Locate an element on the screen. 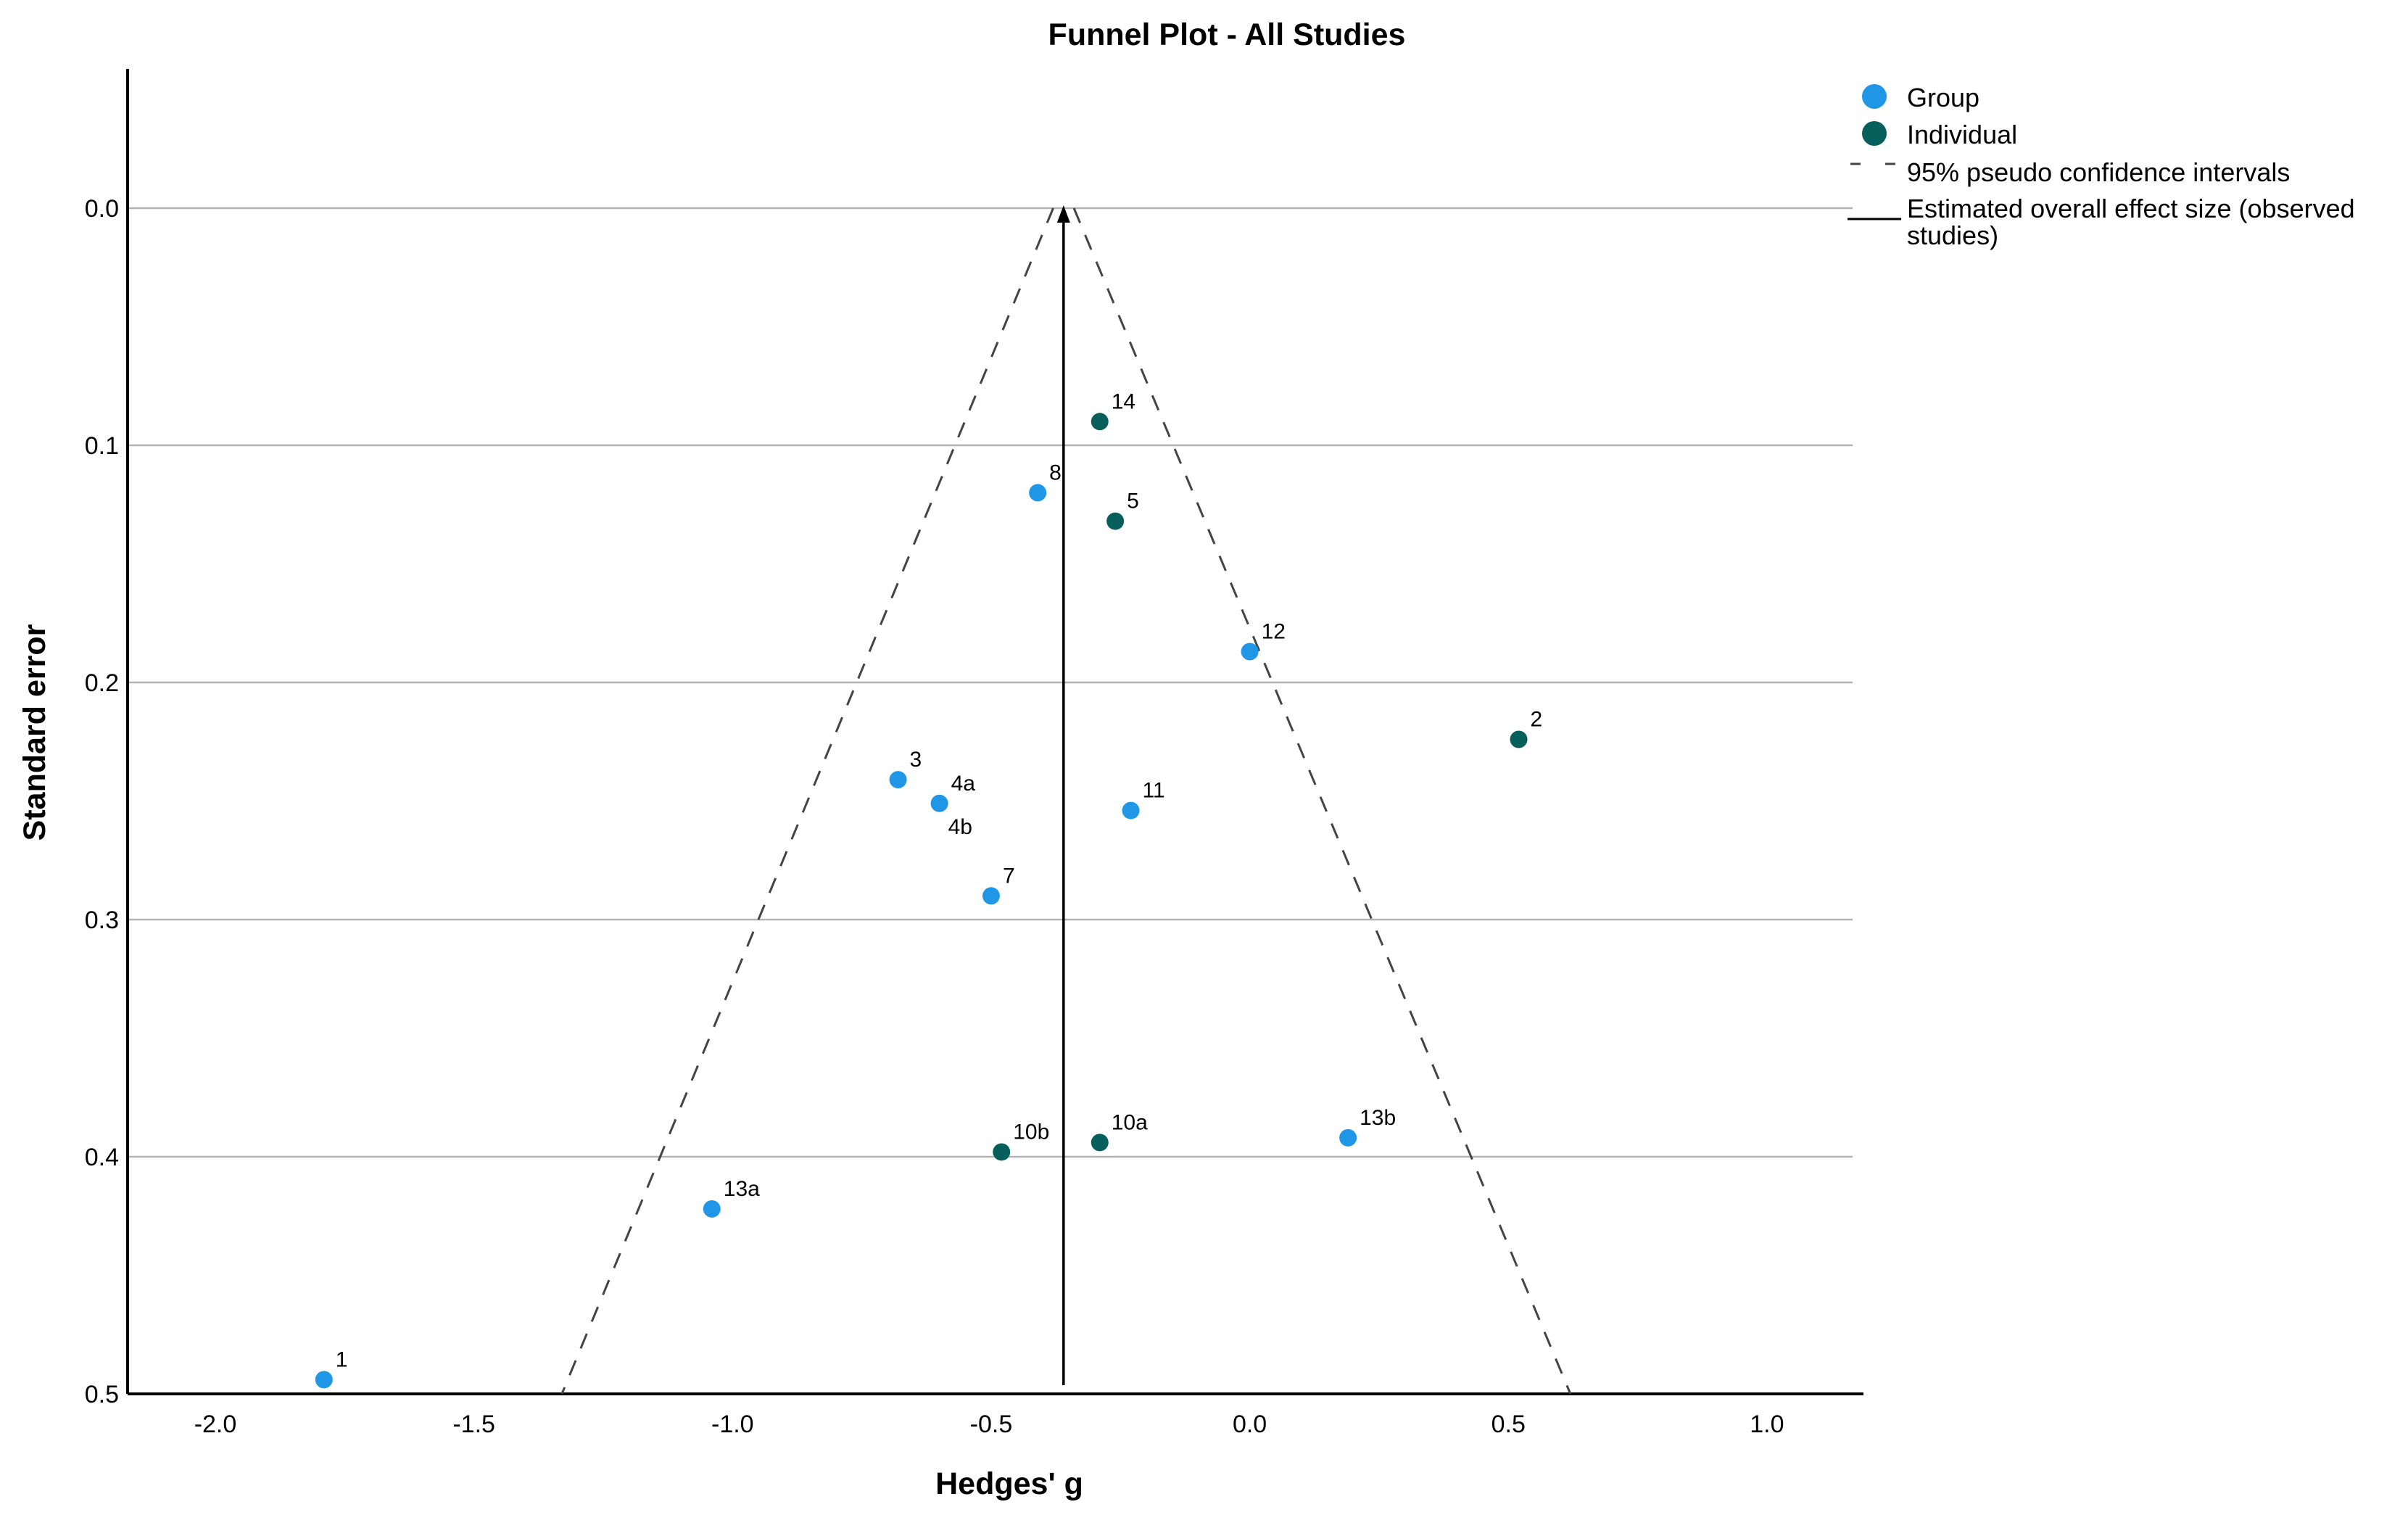 Image resolution: width=2408 pixels, height=1515 pixels. legend-label: 95% pseudo confidence intervals is located at coordinates (2098, 172).